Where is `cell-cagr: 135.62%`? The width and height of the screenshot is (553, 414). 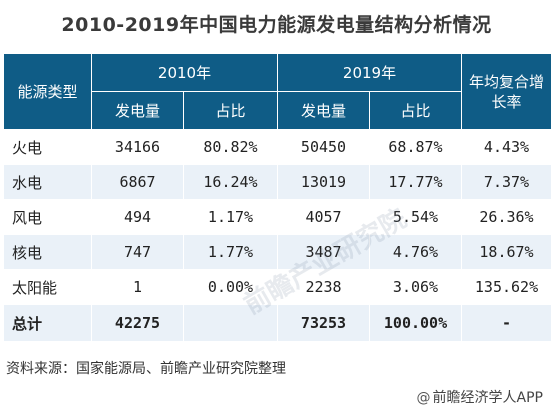 cell-cagr: 135.62% is located at coordinates (506, 287).